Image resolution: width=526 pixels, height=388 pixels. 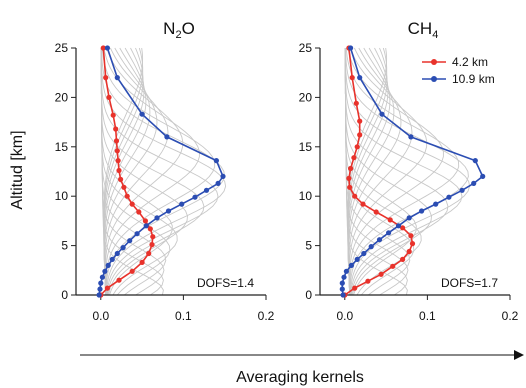 I want to click on y-tick-label: 5, so click(x=64, y=246).